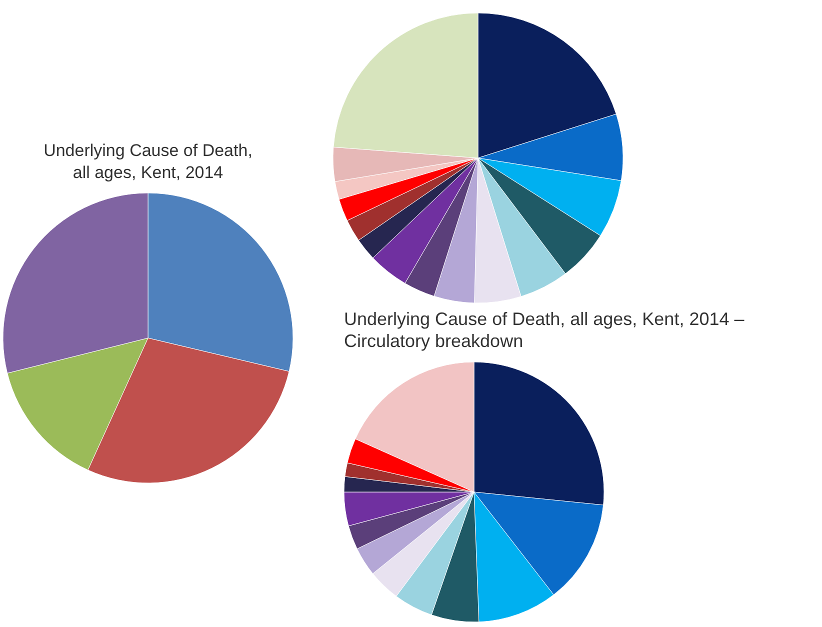 This screenshot has width=822, height=627. I want to click on chart-title: Underlying Cause of Death, all ages, Kent, 2014, so click(148, 161).